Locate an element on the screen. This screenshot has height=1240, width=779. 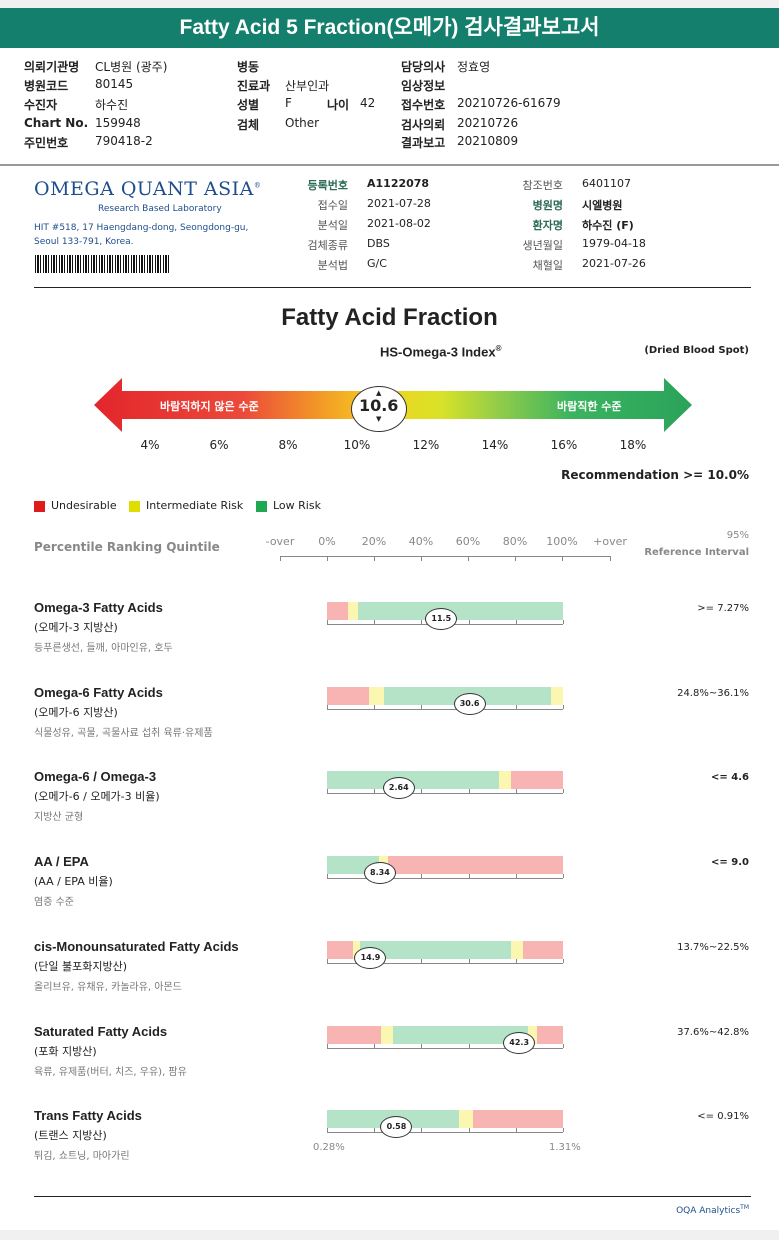
row-1-value: 30.6 is located at coordinates (469, 703).